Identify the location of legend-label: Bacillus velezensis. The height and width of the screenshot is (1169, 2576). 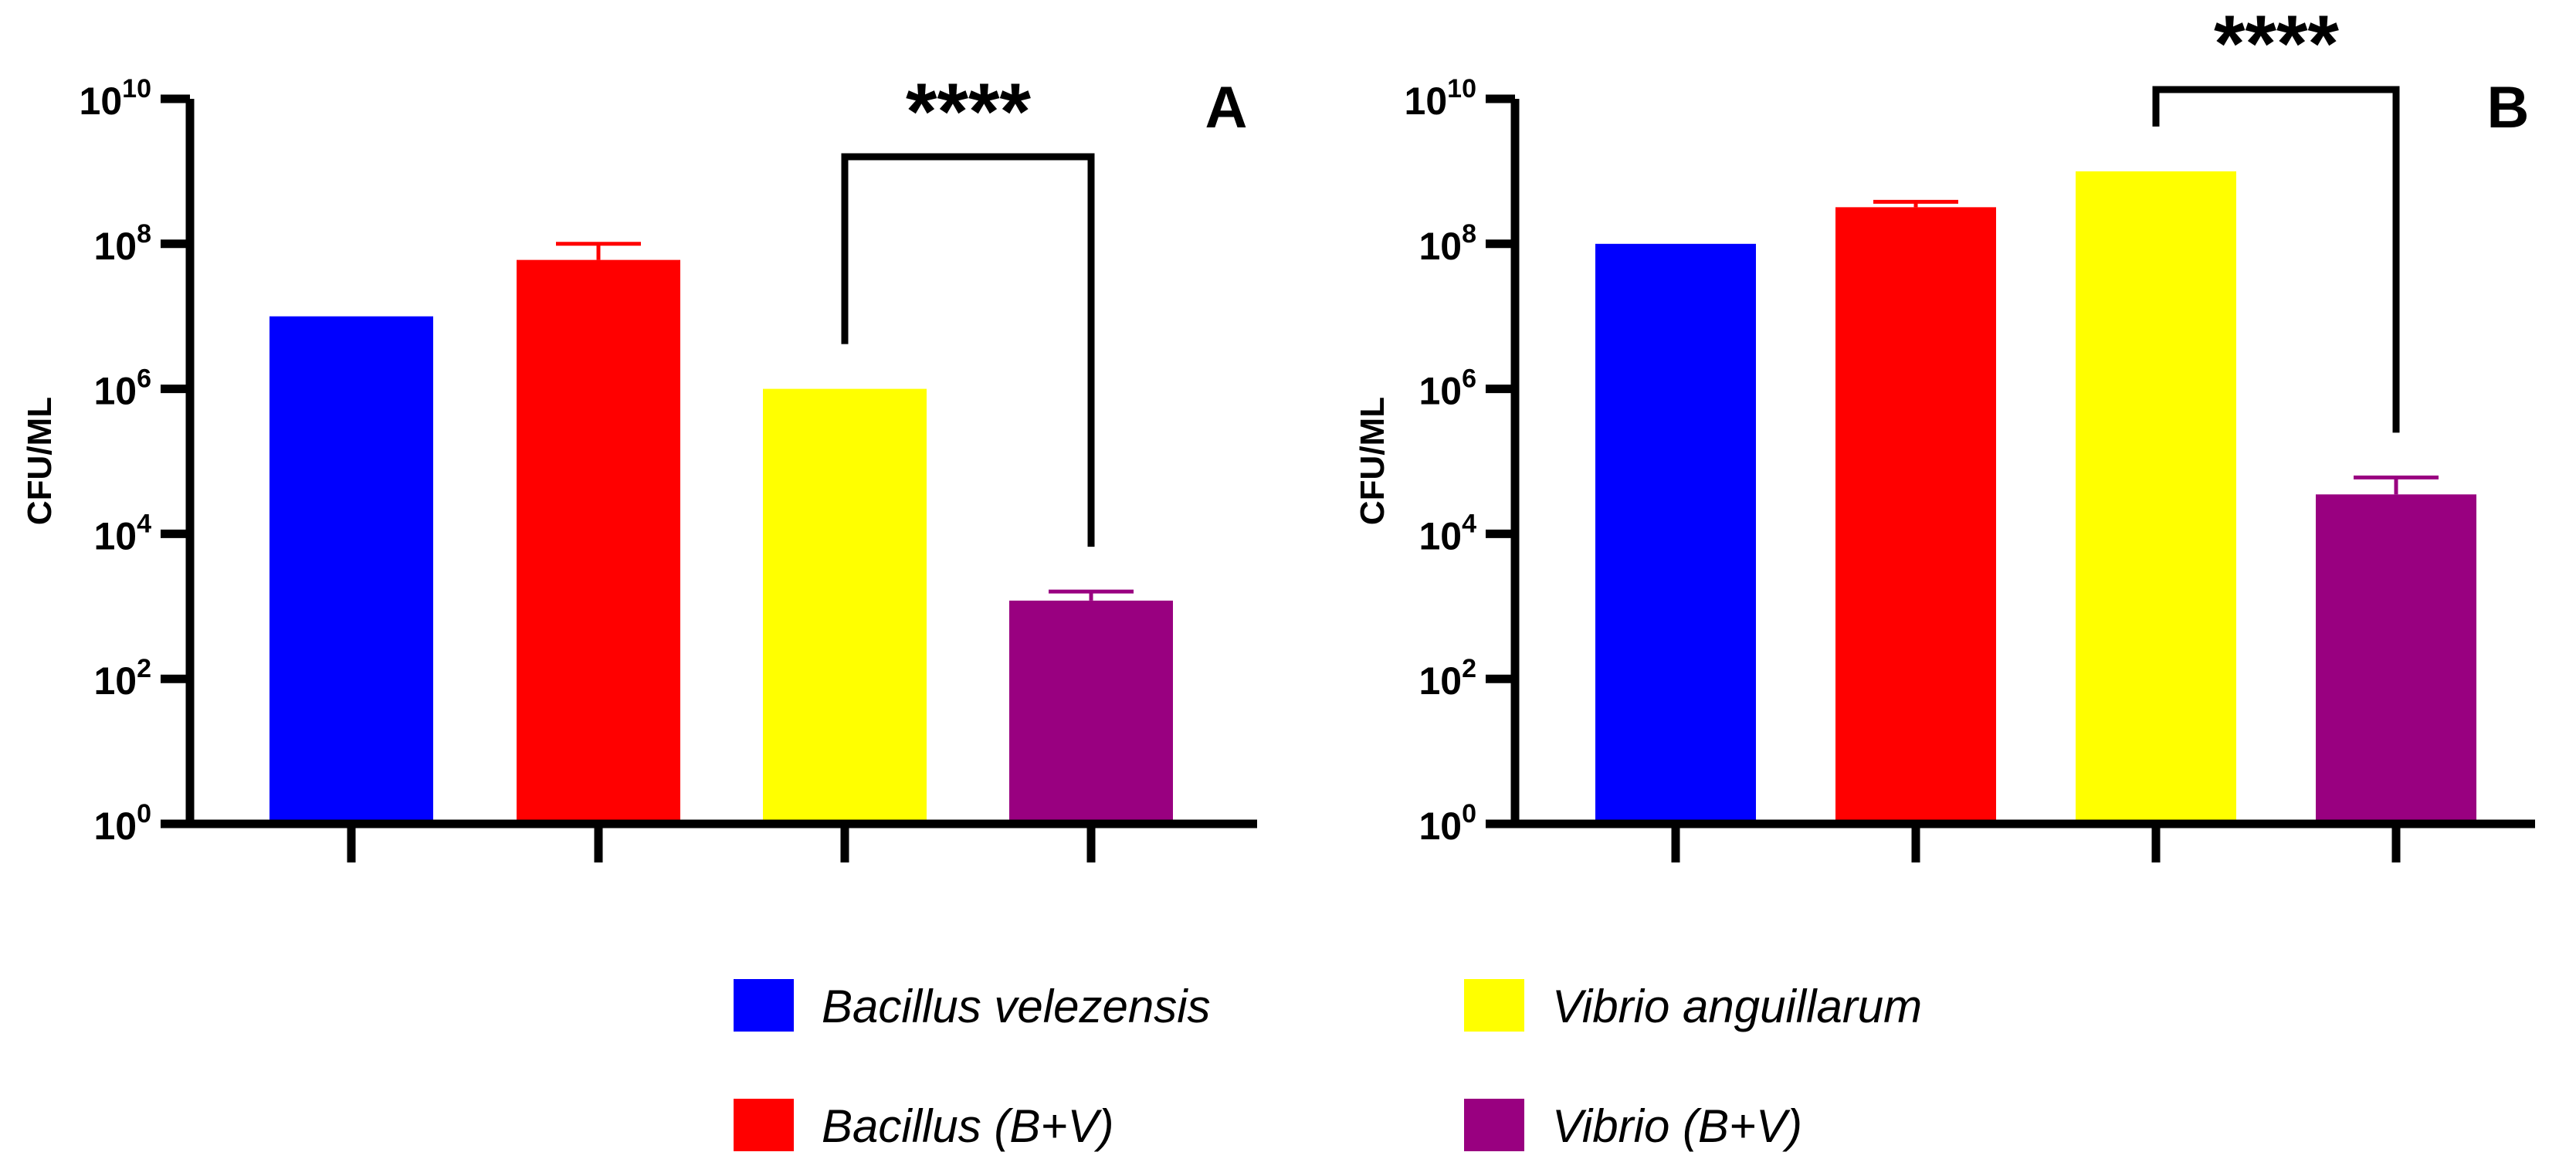
(1016, 1006).